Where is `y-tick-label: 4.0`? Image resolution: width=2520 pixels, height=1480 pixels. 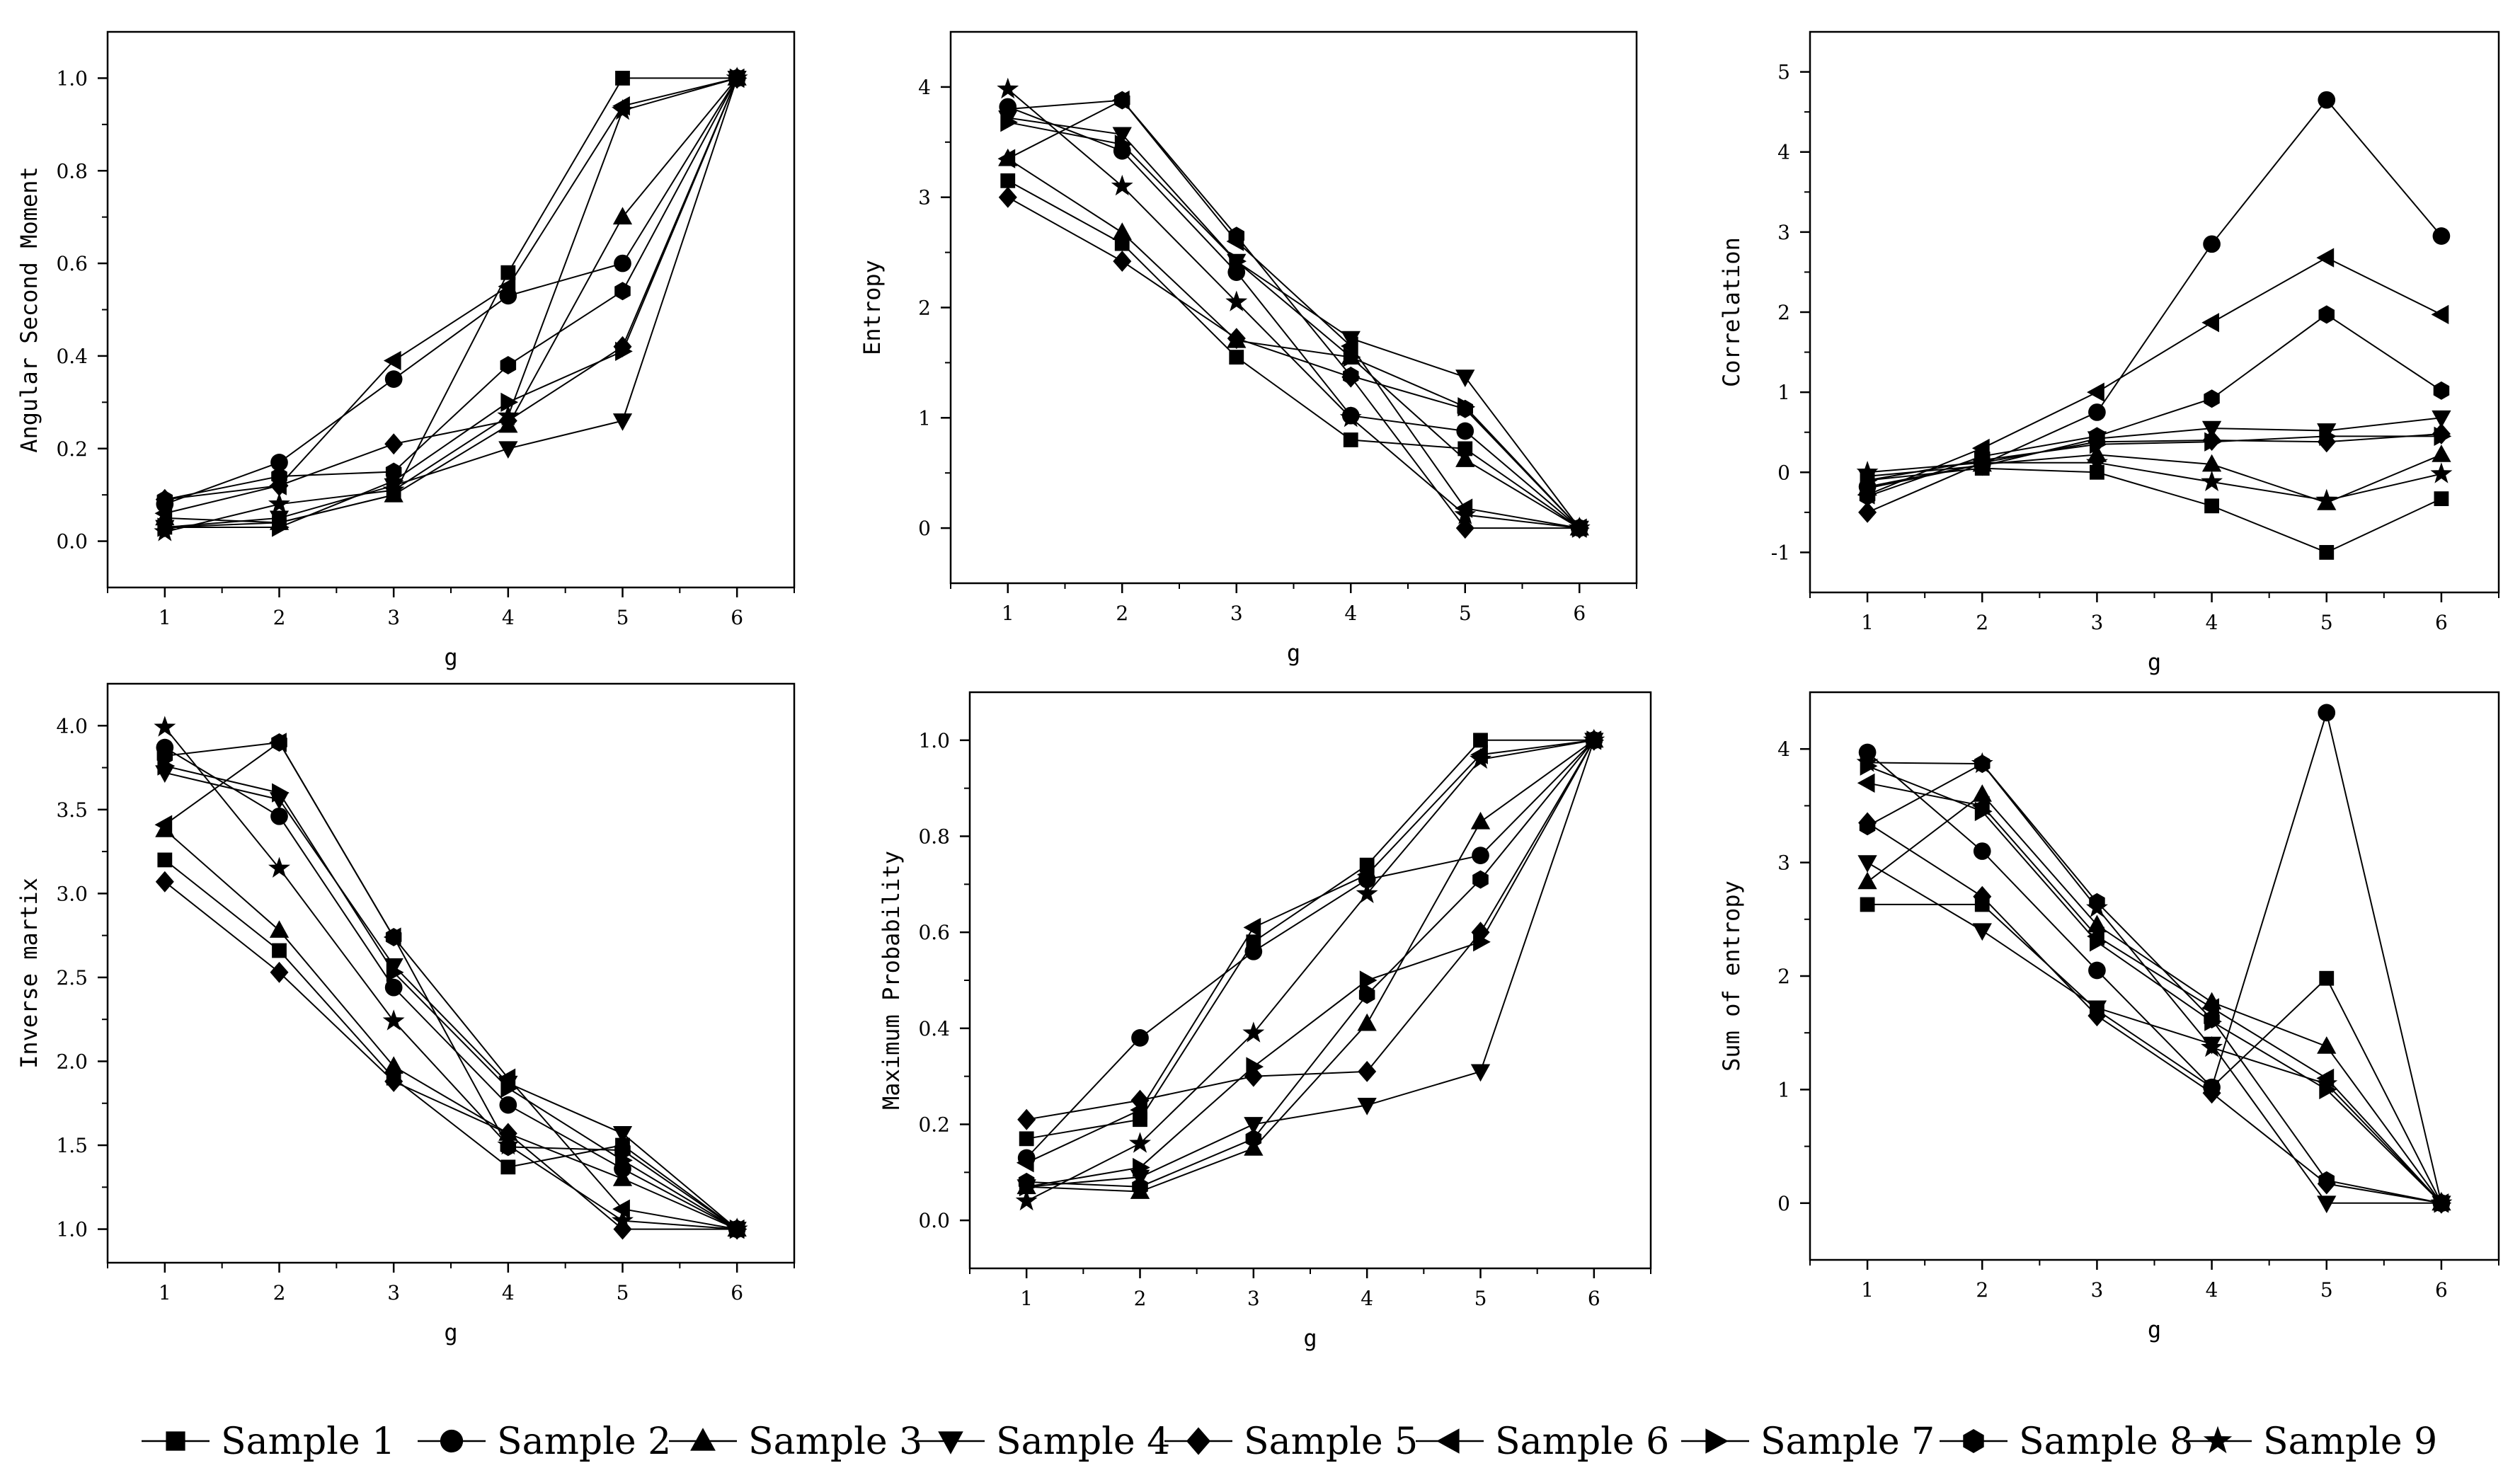
y-tick-label: 4.0 is located at coordinates (72, 726).